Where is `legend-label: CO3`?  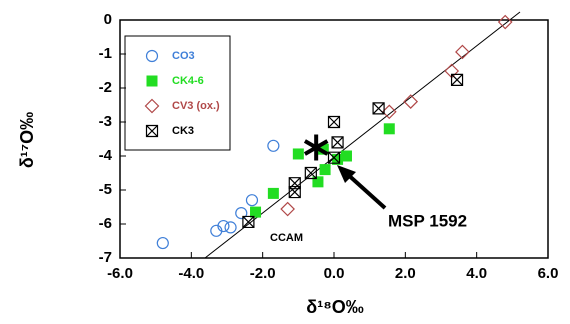 legend-label: CO3 is located at coordinates (183, 56).